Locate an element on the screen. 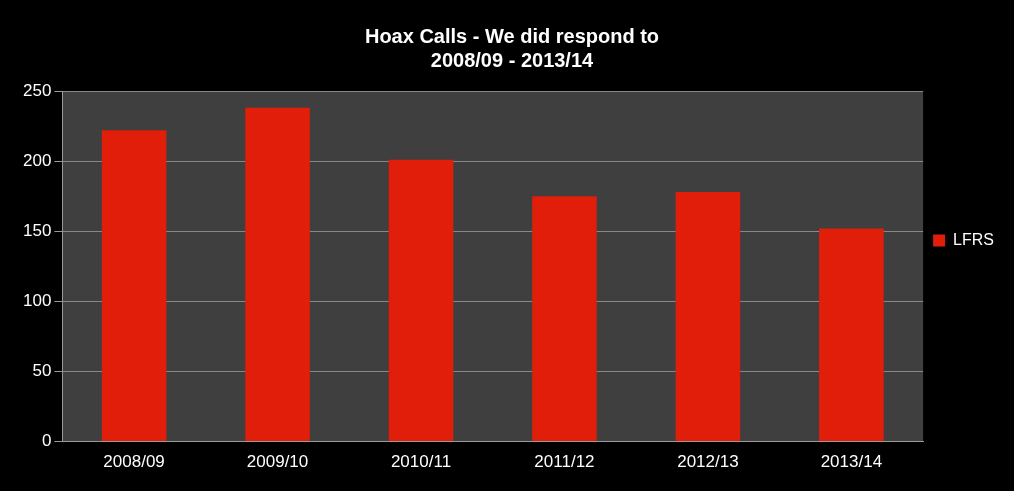 The image size is (1014, 491). x-tick-label: 2010/11 is located at coordinates (421, 462).